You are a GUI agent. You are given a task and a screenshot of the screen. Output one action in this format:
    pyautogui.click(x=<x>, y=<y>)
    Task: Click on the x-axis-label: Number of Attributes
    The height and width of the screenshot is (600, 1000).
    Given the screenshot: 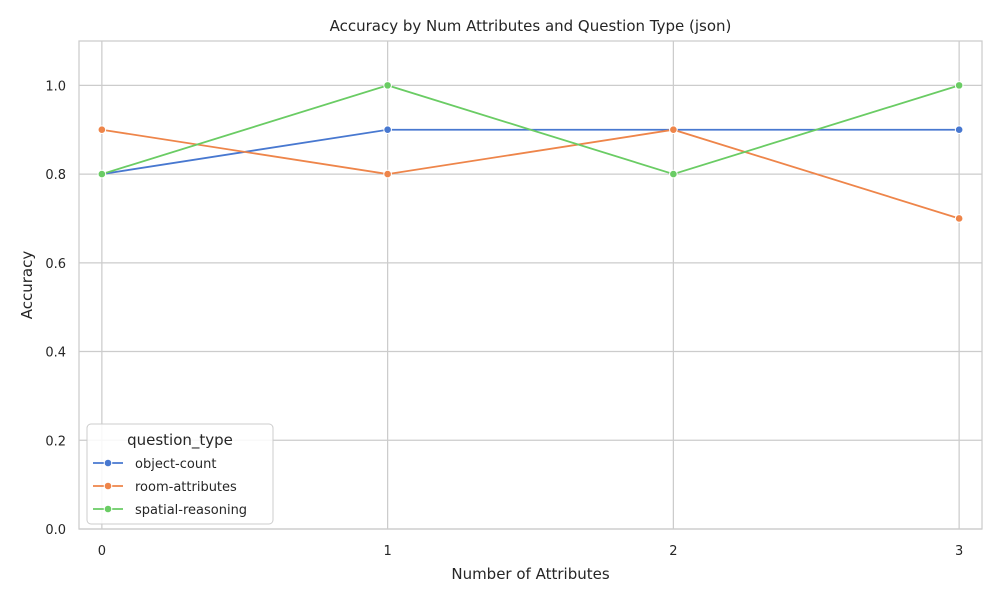 What is the action you would take?
    pyautogui.click(x=530, y=574)
    